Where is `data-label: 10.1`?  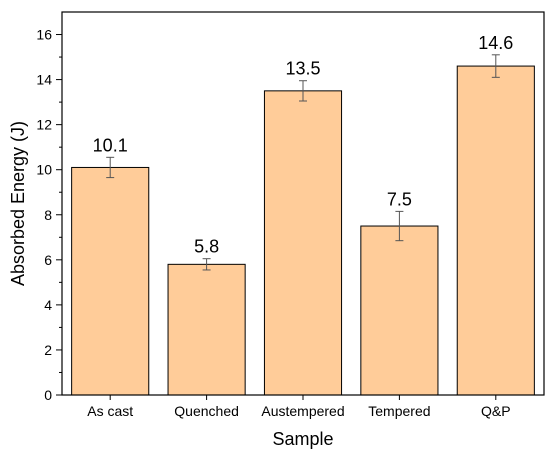
data-label: 10.1 is located at coordinates (110, 145).